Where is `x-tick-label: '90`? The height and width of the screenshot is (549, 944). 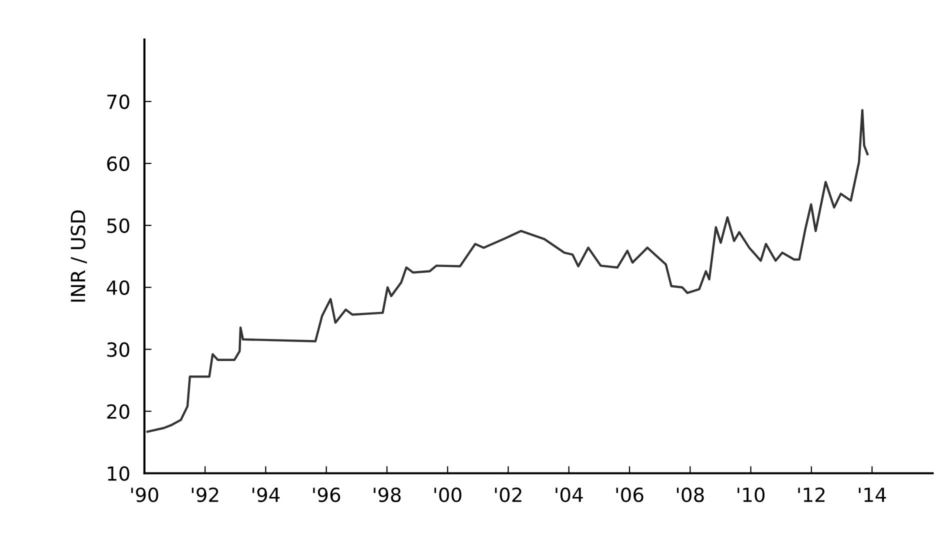
x-tick-label: '90 is located at coordinates (144, 494).